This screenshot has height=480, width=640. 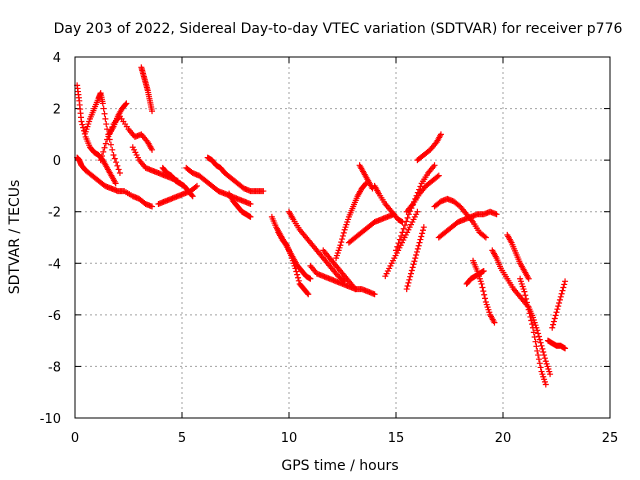 I want to click on y-tick-label: -2, so click(x=54, y=213).